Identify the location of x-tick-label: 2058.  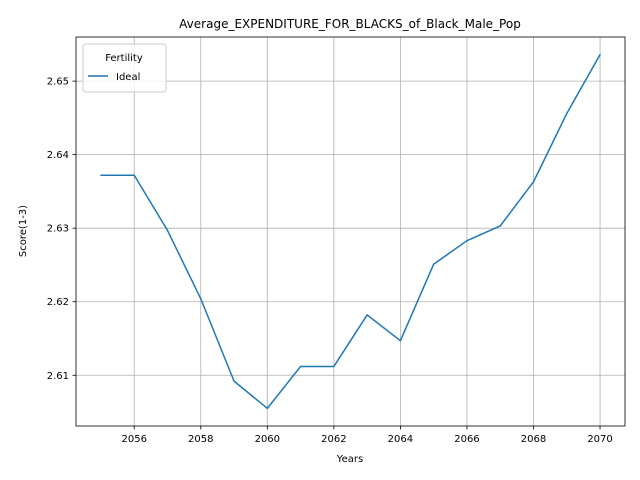
(200, 439).